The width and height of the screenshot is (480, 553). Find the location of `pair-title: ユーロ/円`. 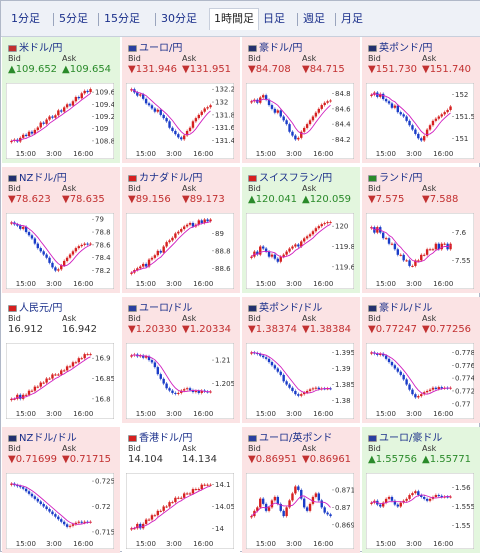

pair-title: ユーロ/円 is located at coordinates (155, 46).